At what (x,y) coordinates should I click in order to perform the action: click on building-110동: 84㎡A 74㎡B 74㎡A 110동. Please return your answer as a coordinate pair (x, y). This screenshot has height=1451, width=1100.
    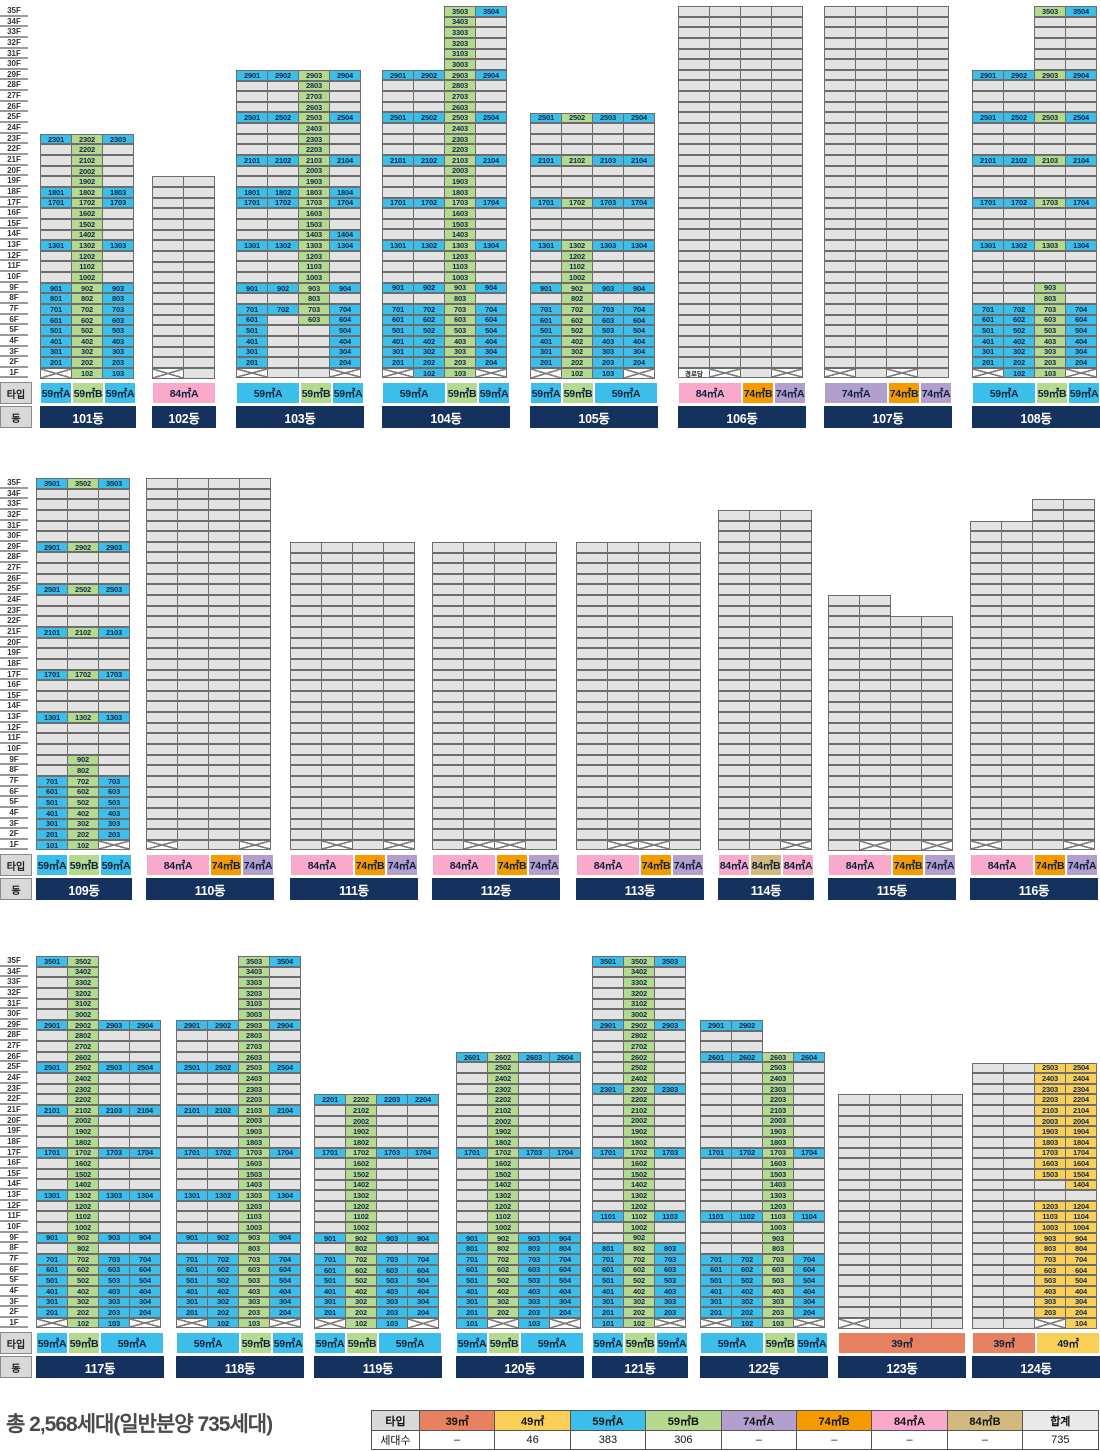
    Looking at the image, I should click on (210, 690).